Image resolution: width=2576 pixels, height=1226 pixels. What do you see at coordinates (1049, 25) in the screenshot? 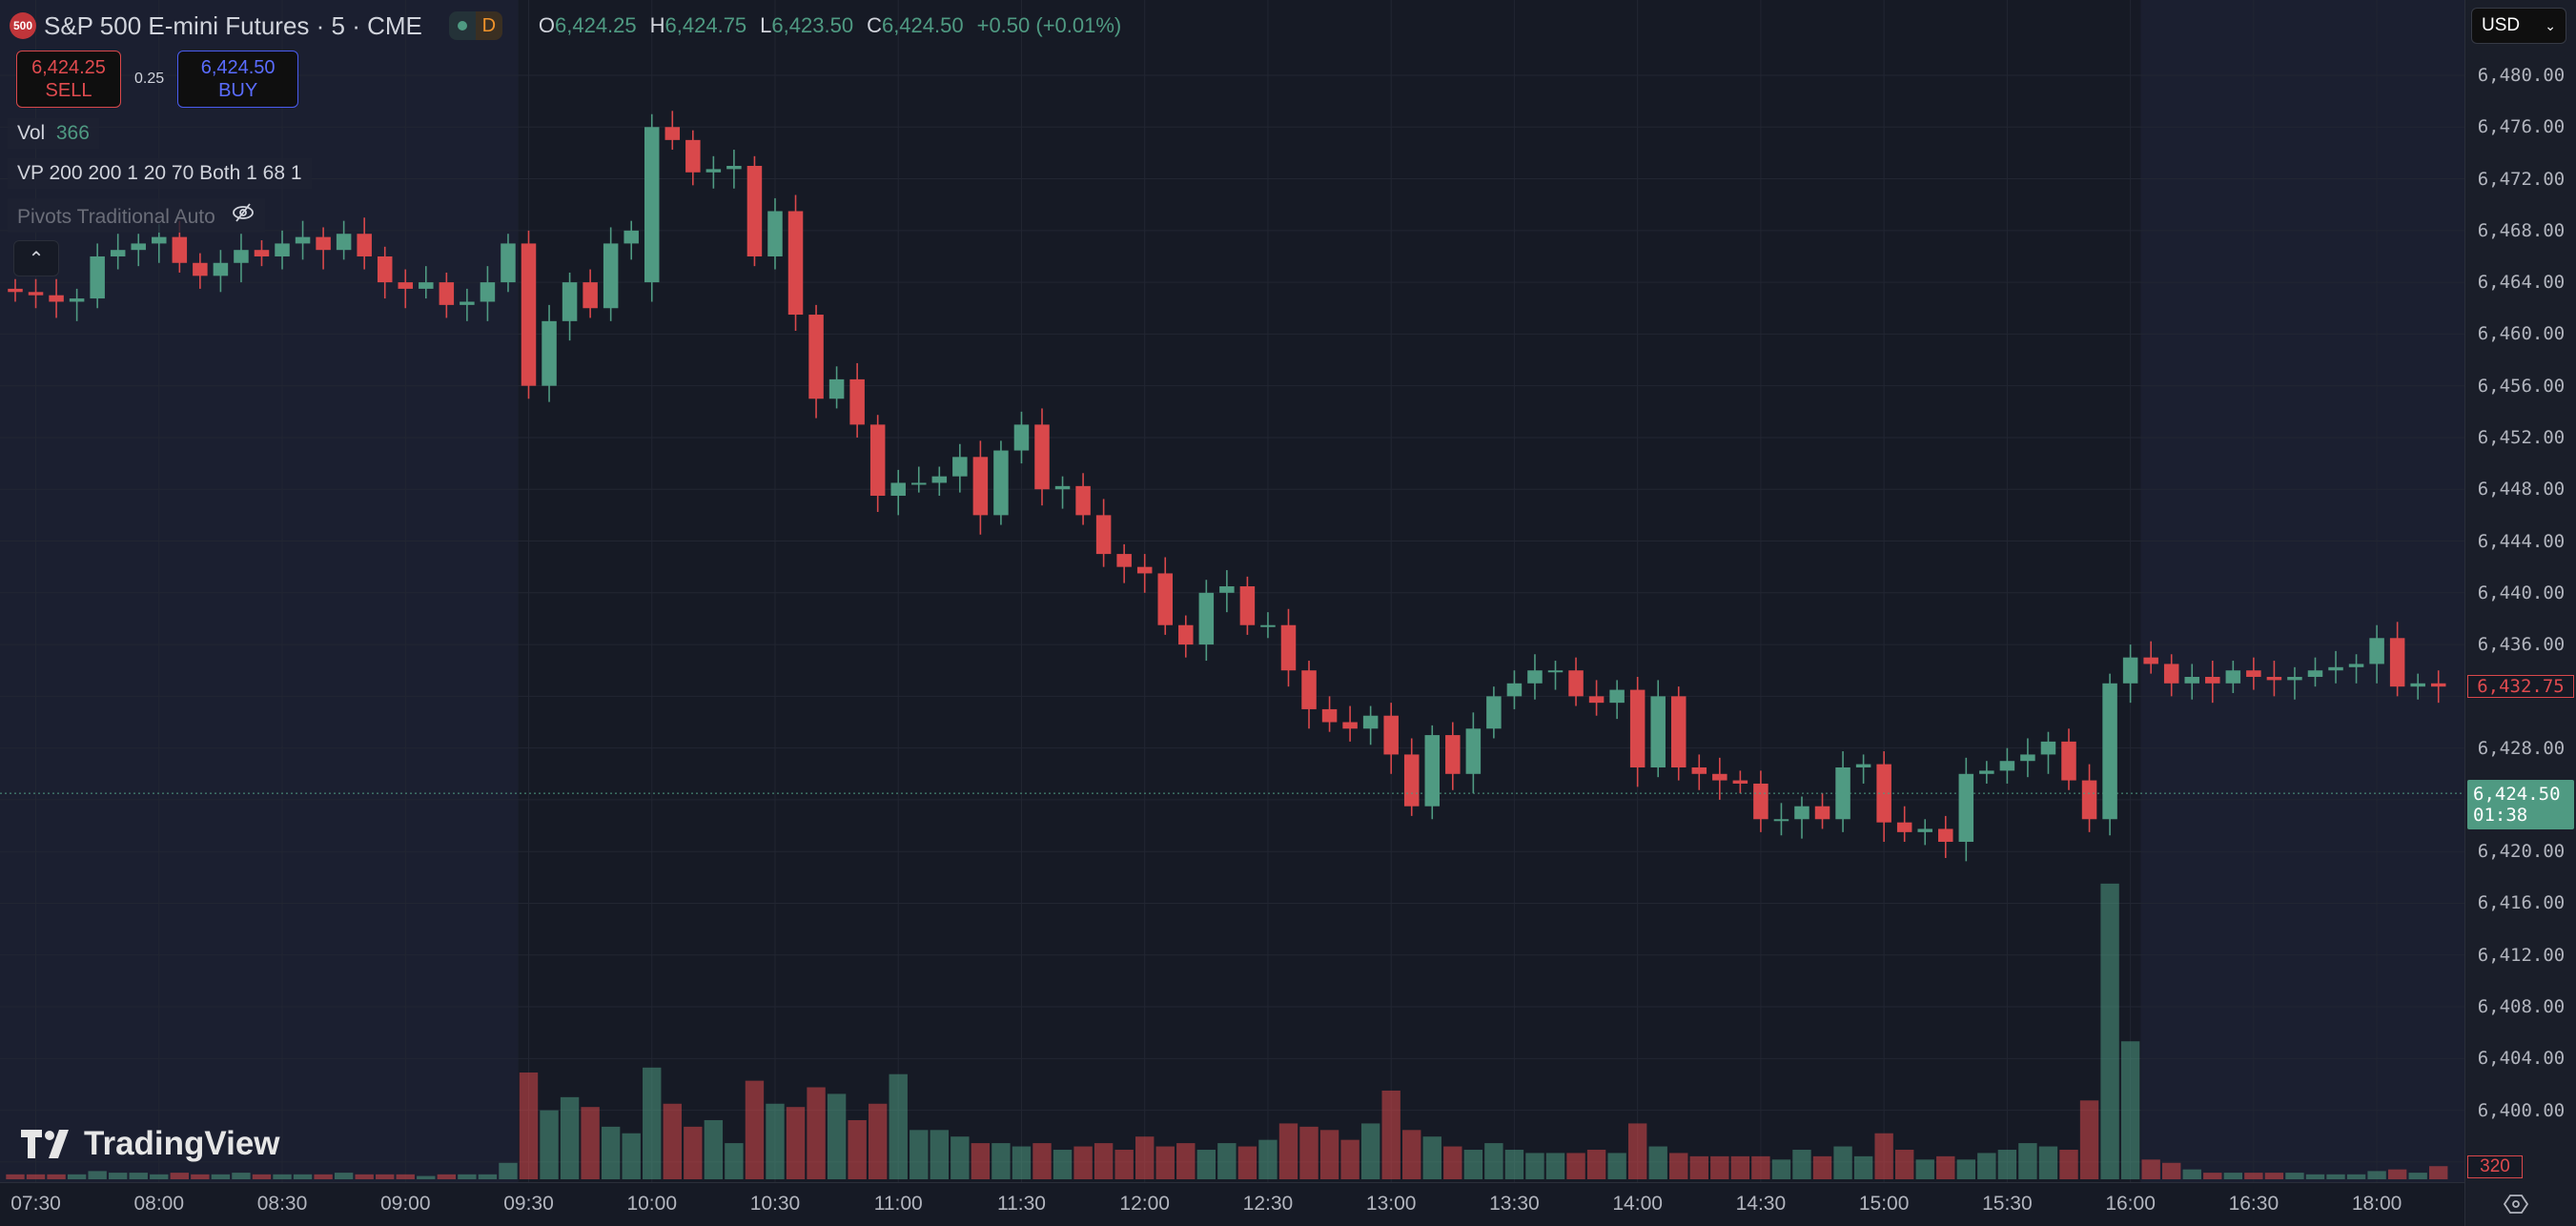
I see `change-value: +0.50 (+0.01%)` at bounding box center [1049, 25].